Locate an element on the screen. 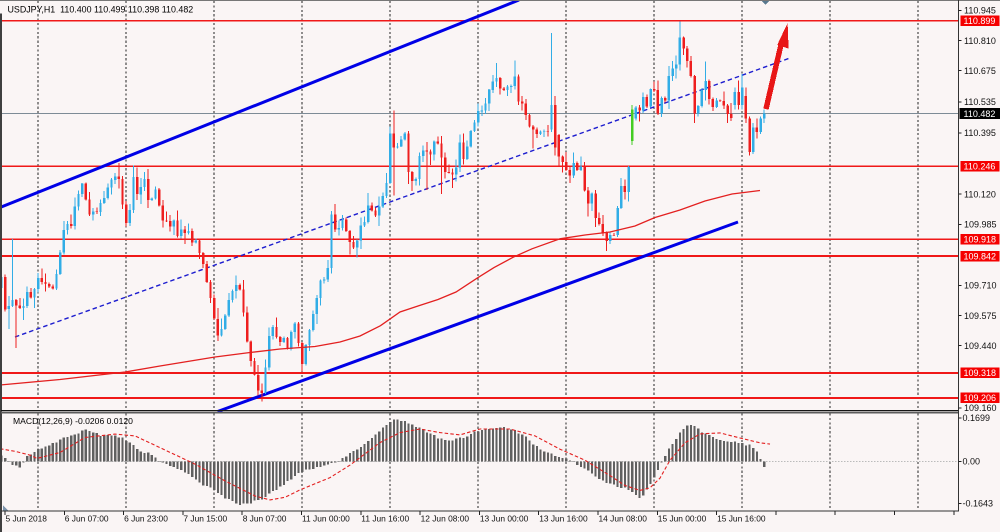  svg-text: 11 Jun 16:00 is located at coordinates (385, 519).